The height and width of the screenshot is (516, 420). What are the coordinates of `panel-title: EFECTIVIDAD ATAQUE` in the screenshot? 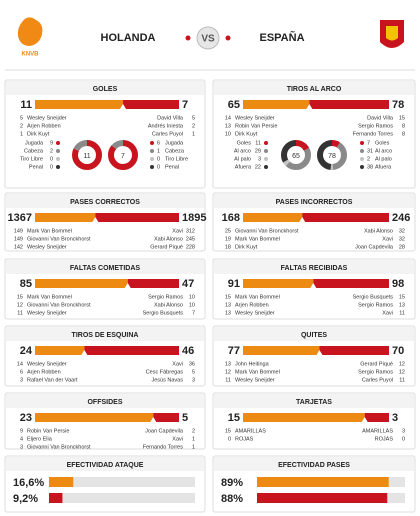 It's located at (105, 465).